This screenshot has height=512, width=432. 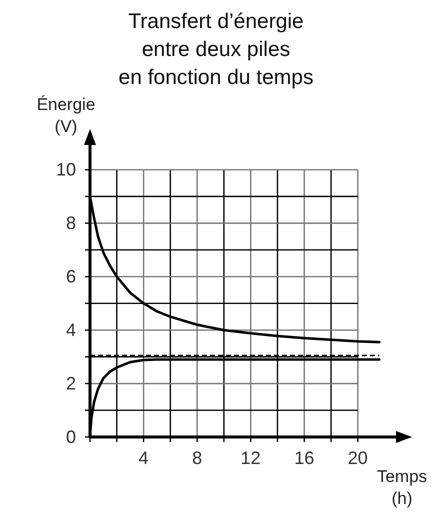 What do you see at coordinates (216, 49) in the screenshot?
I see `chart-title: Transfert d’énergie entre deux piles en fonction du temps` at bounding box center [216, 49].